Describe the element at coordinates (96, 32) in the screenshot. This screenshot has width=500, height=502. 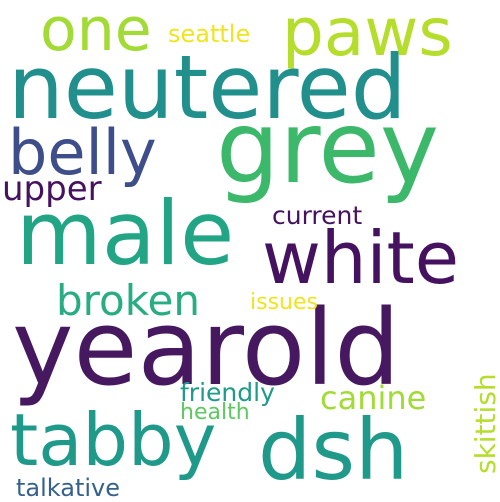
I see `word-one: one` at that location.